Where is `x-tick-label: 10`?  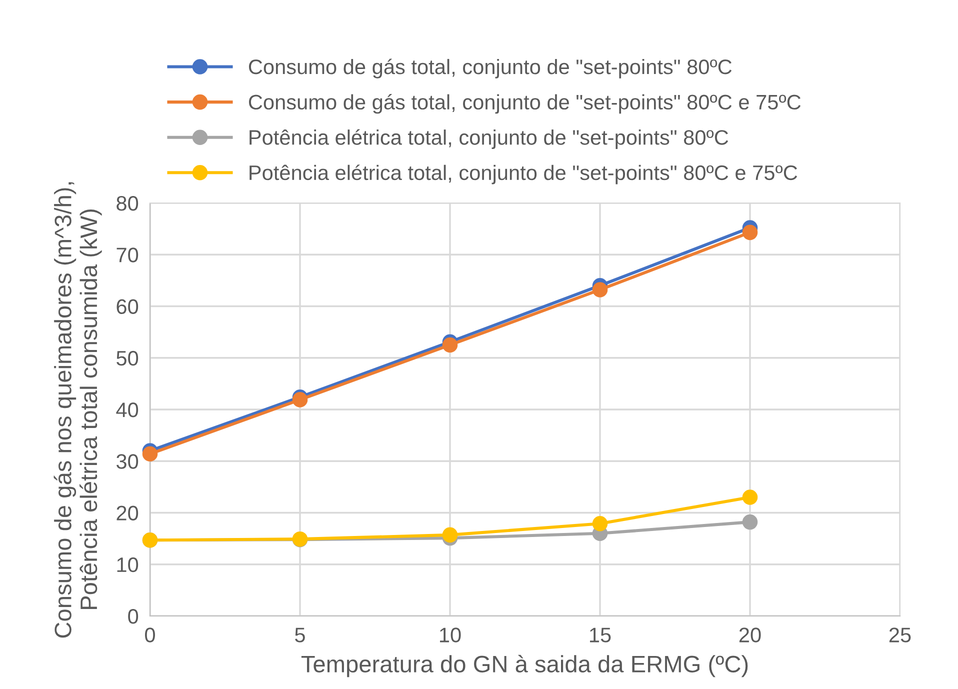
x-tick-label: 10 is located at coordinates (450, 635).